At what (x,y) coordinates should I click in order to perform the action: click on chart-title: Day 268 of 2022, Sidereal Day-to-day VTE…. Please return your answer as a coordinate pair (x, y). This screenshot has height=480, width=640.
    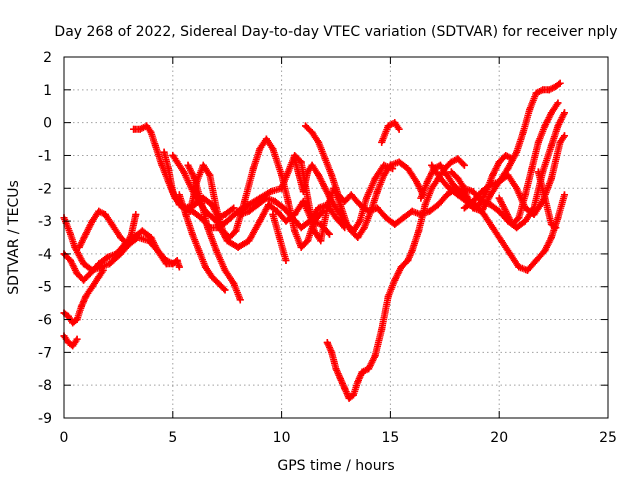
    Looking at the image, I should click on (335, 32).